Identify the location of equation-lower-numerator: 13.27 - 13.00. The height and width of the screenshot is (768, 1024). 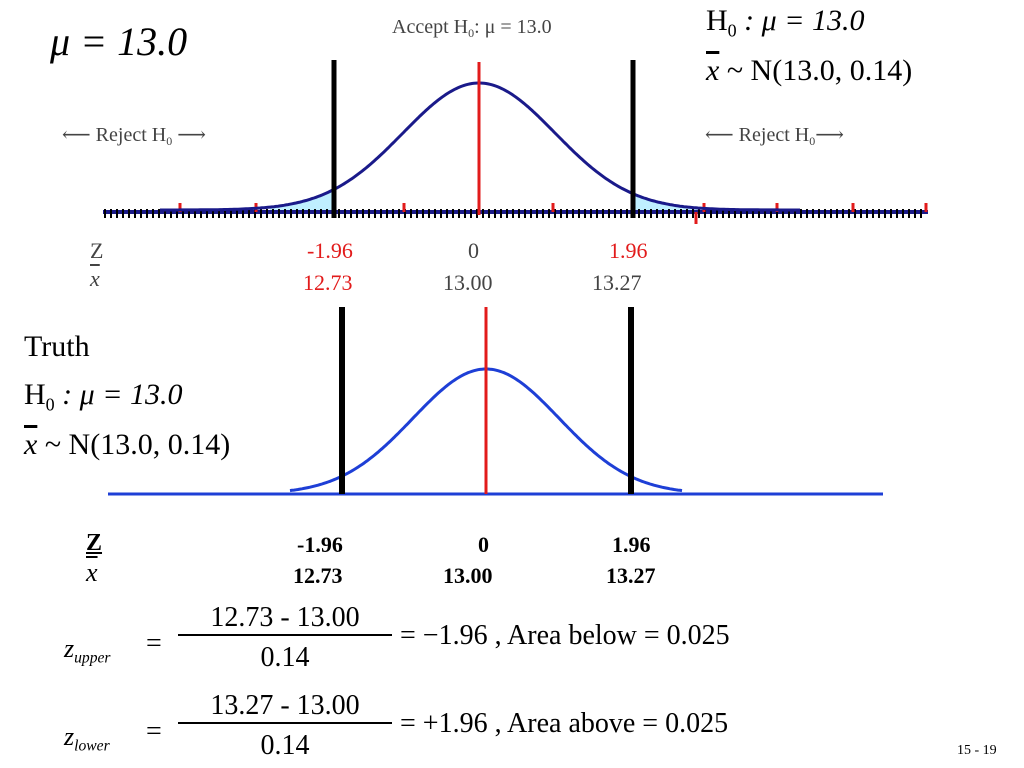
(285, 707).